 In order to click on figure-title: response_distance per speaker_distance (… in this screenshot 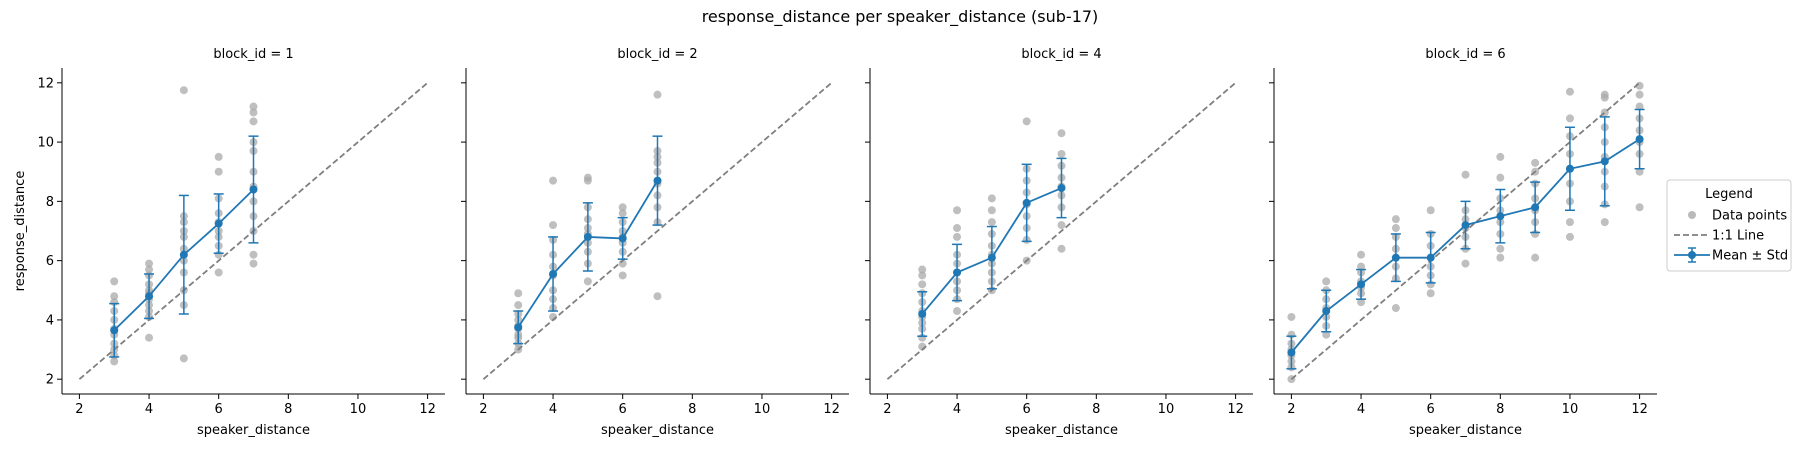, I will do `click(900, 17)`.